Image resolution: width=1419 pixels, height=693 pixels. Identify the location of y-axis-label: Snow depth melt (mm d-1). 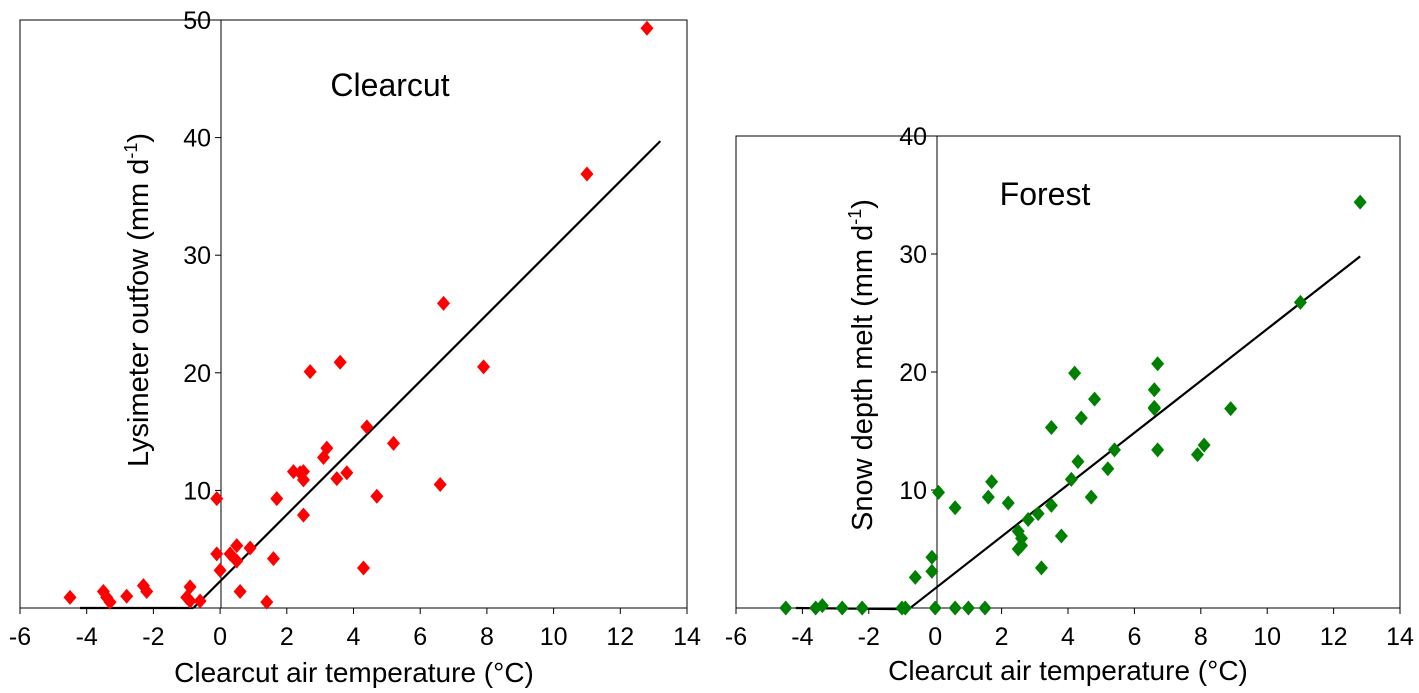
(862, 365).